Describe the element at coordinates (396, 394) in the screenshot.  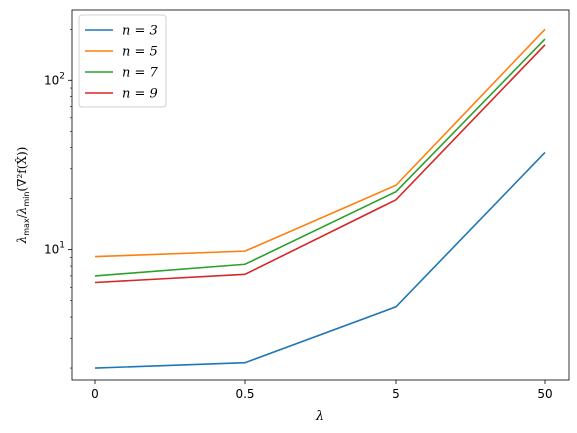
I see `x-tick-label: 5` at that location.